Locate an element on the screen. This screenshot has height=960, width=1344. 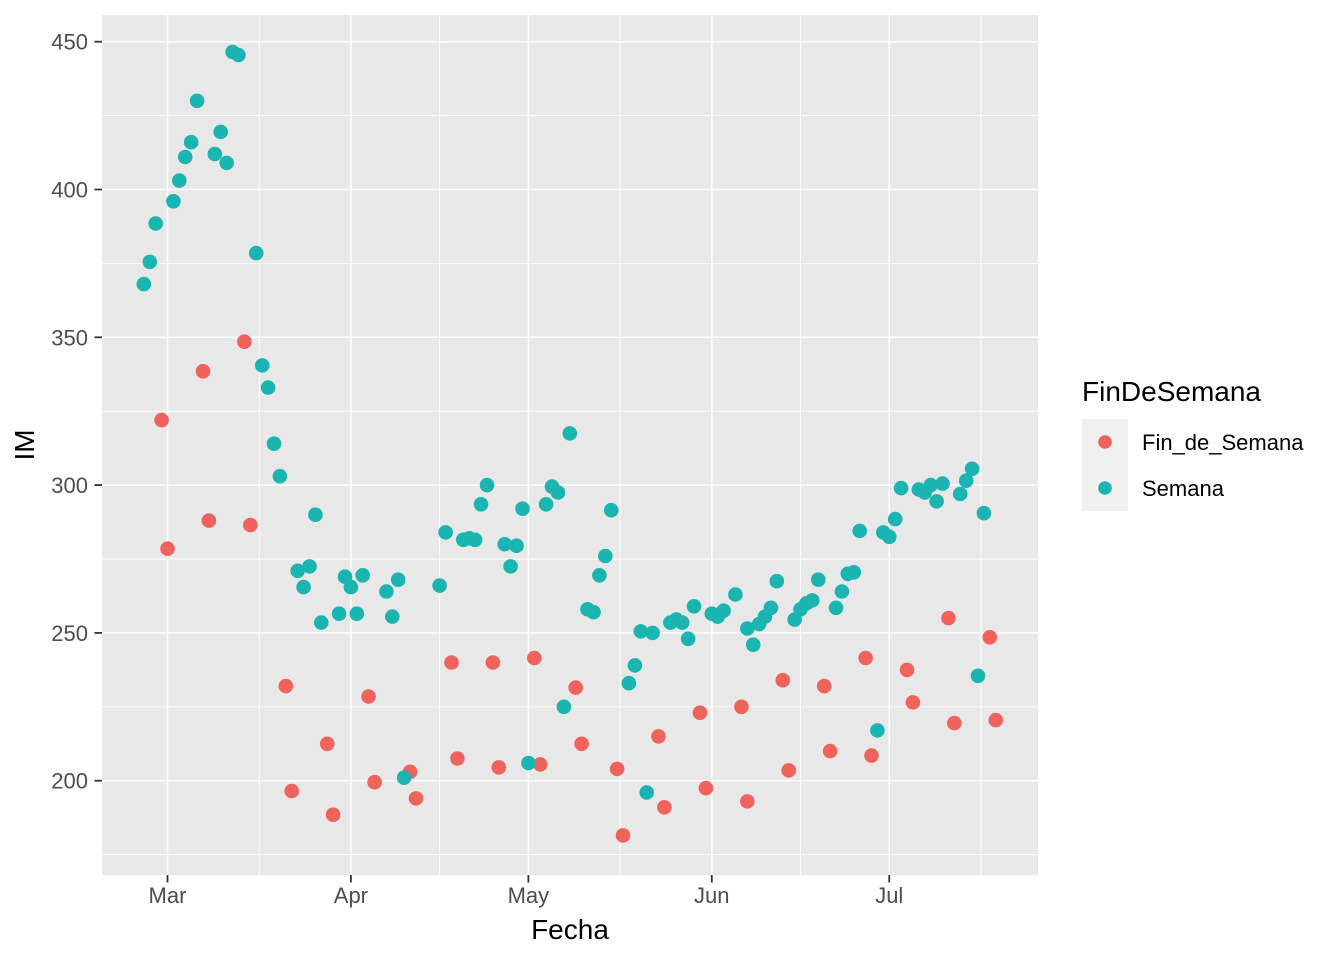
legend-dot-fin-de-semana-icon is located at coordinates (1105, 442).